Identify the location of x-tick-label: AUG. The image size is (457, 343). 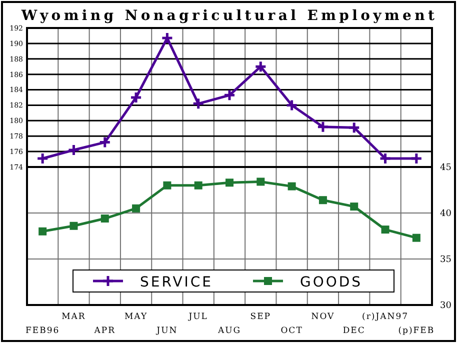
(229, 331).